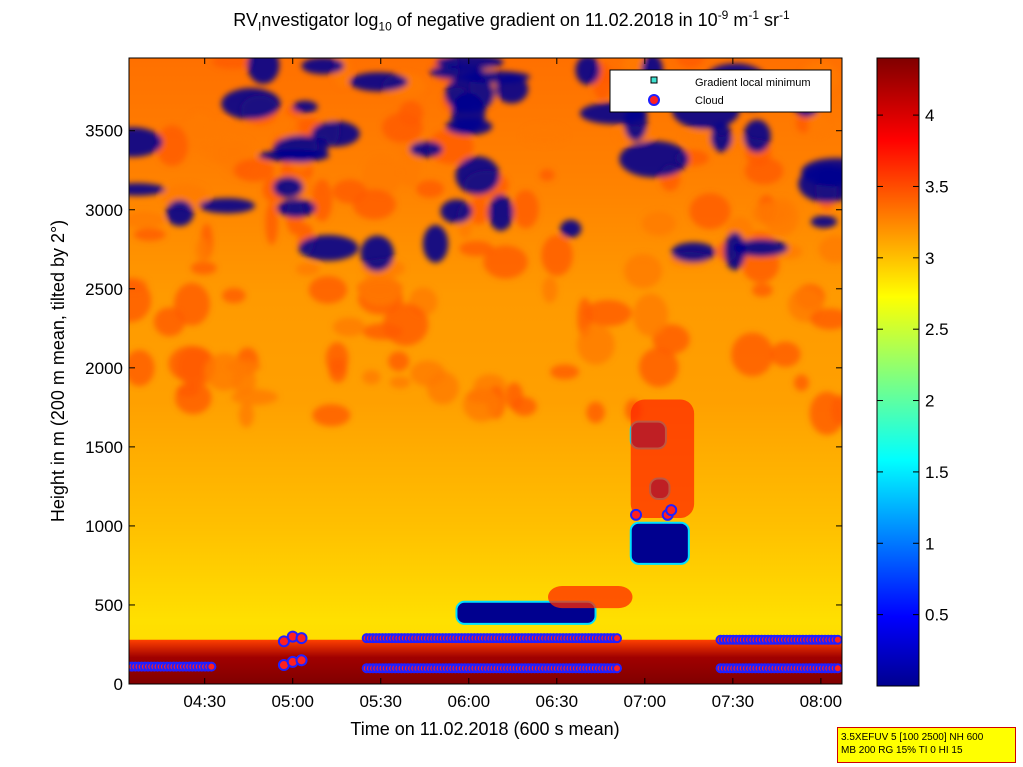 The width and height of the screenshot is (1023, 767). What do you see at coordinates (557, 701) in the screenshot?
I see `x-tick-label: 06:30` at bounding box center [557, 701].